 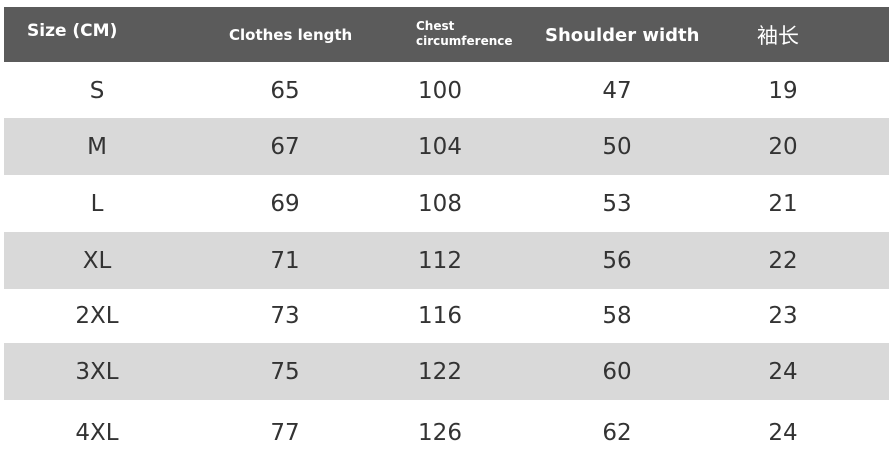 What do you see at coordinates (778, 36) in the screenshot?
I see `header-sleeve-length: 袖长` at bounding box center [778, 36].